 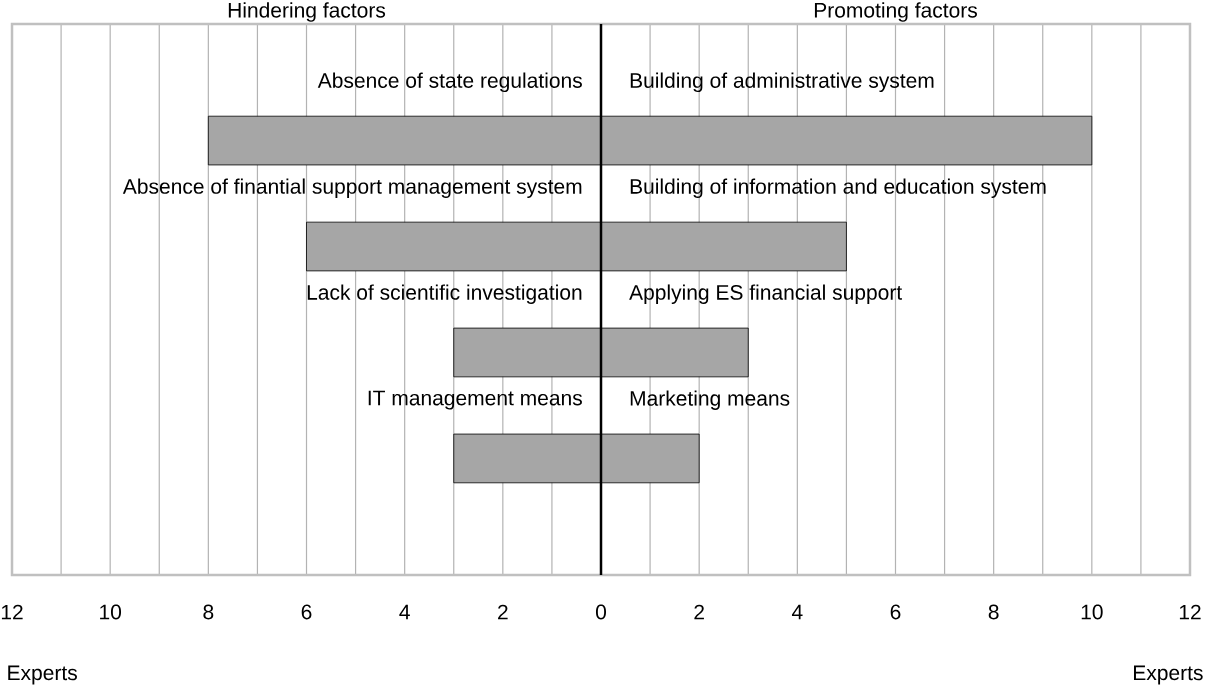 I want to click on annotation: Lack of scientific investigation, so click(x=444, y=294).